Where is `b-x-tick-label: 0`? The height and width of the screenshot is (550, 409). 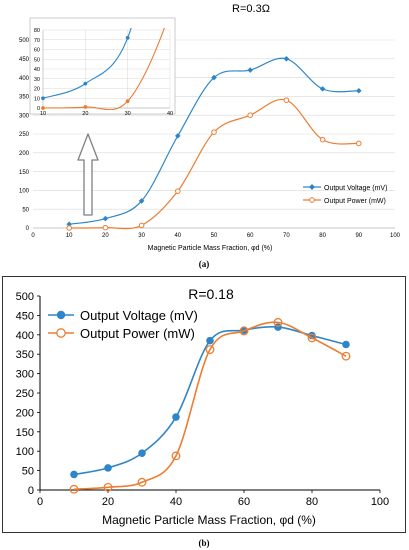
b-x-tick-label: 0 is located at coordinates (40, 502).